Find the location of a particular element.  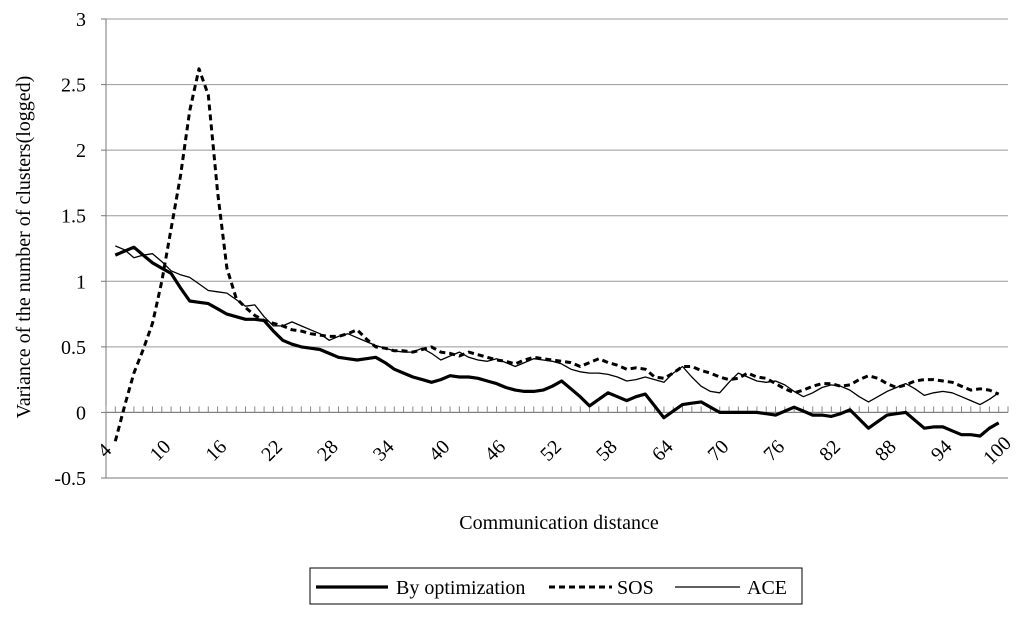

legend-box is located at coordinates (556, 586).